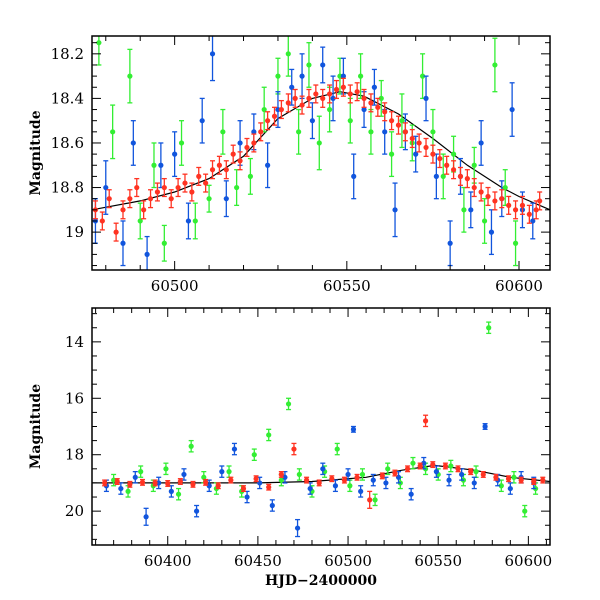 The height and width of the screenshot is (600, 600). I want to click on y-tick-label: 16, so click(74, 398).